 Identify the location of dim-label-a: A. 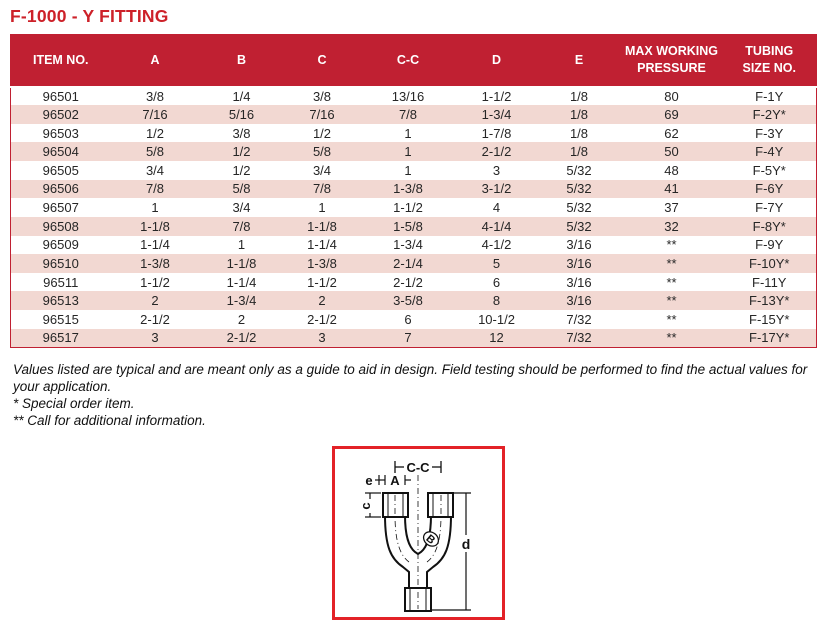
(395, 480).